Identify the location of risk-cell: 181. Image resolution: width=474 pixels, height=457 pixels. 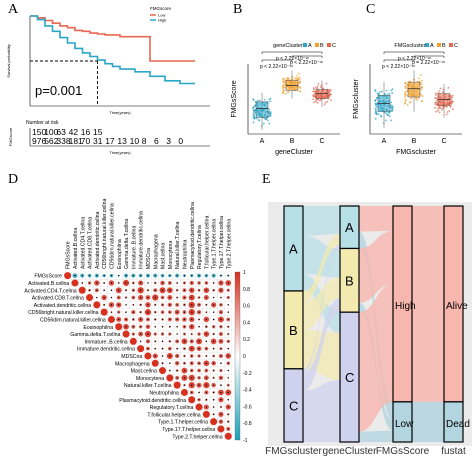
(76, 141).